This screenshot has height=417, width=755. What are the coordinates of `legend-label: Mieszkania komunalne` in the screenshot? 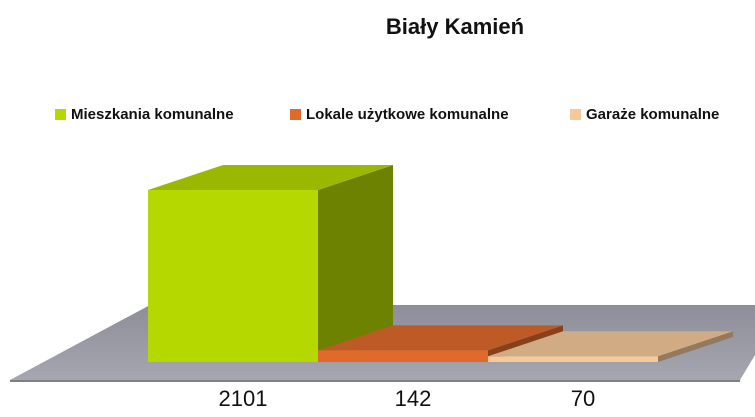 It's located at (152, 114).